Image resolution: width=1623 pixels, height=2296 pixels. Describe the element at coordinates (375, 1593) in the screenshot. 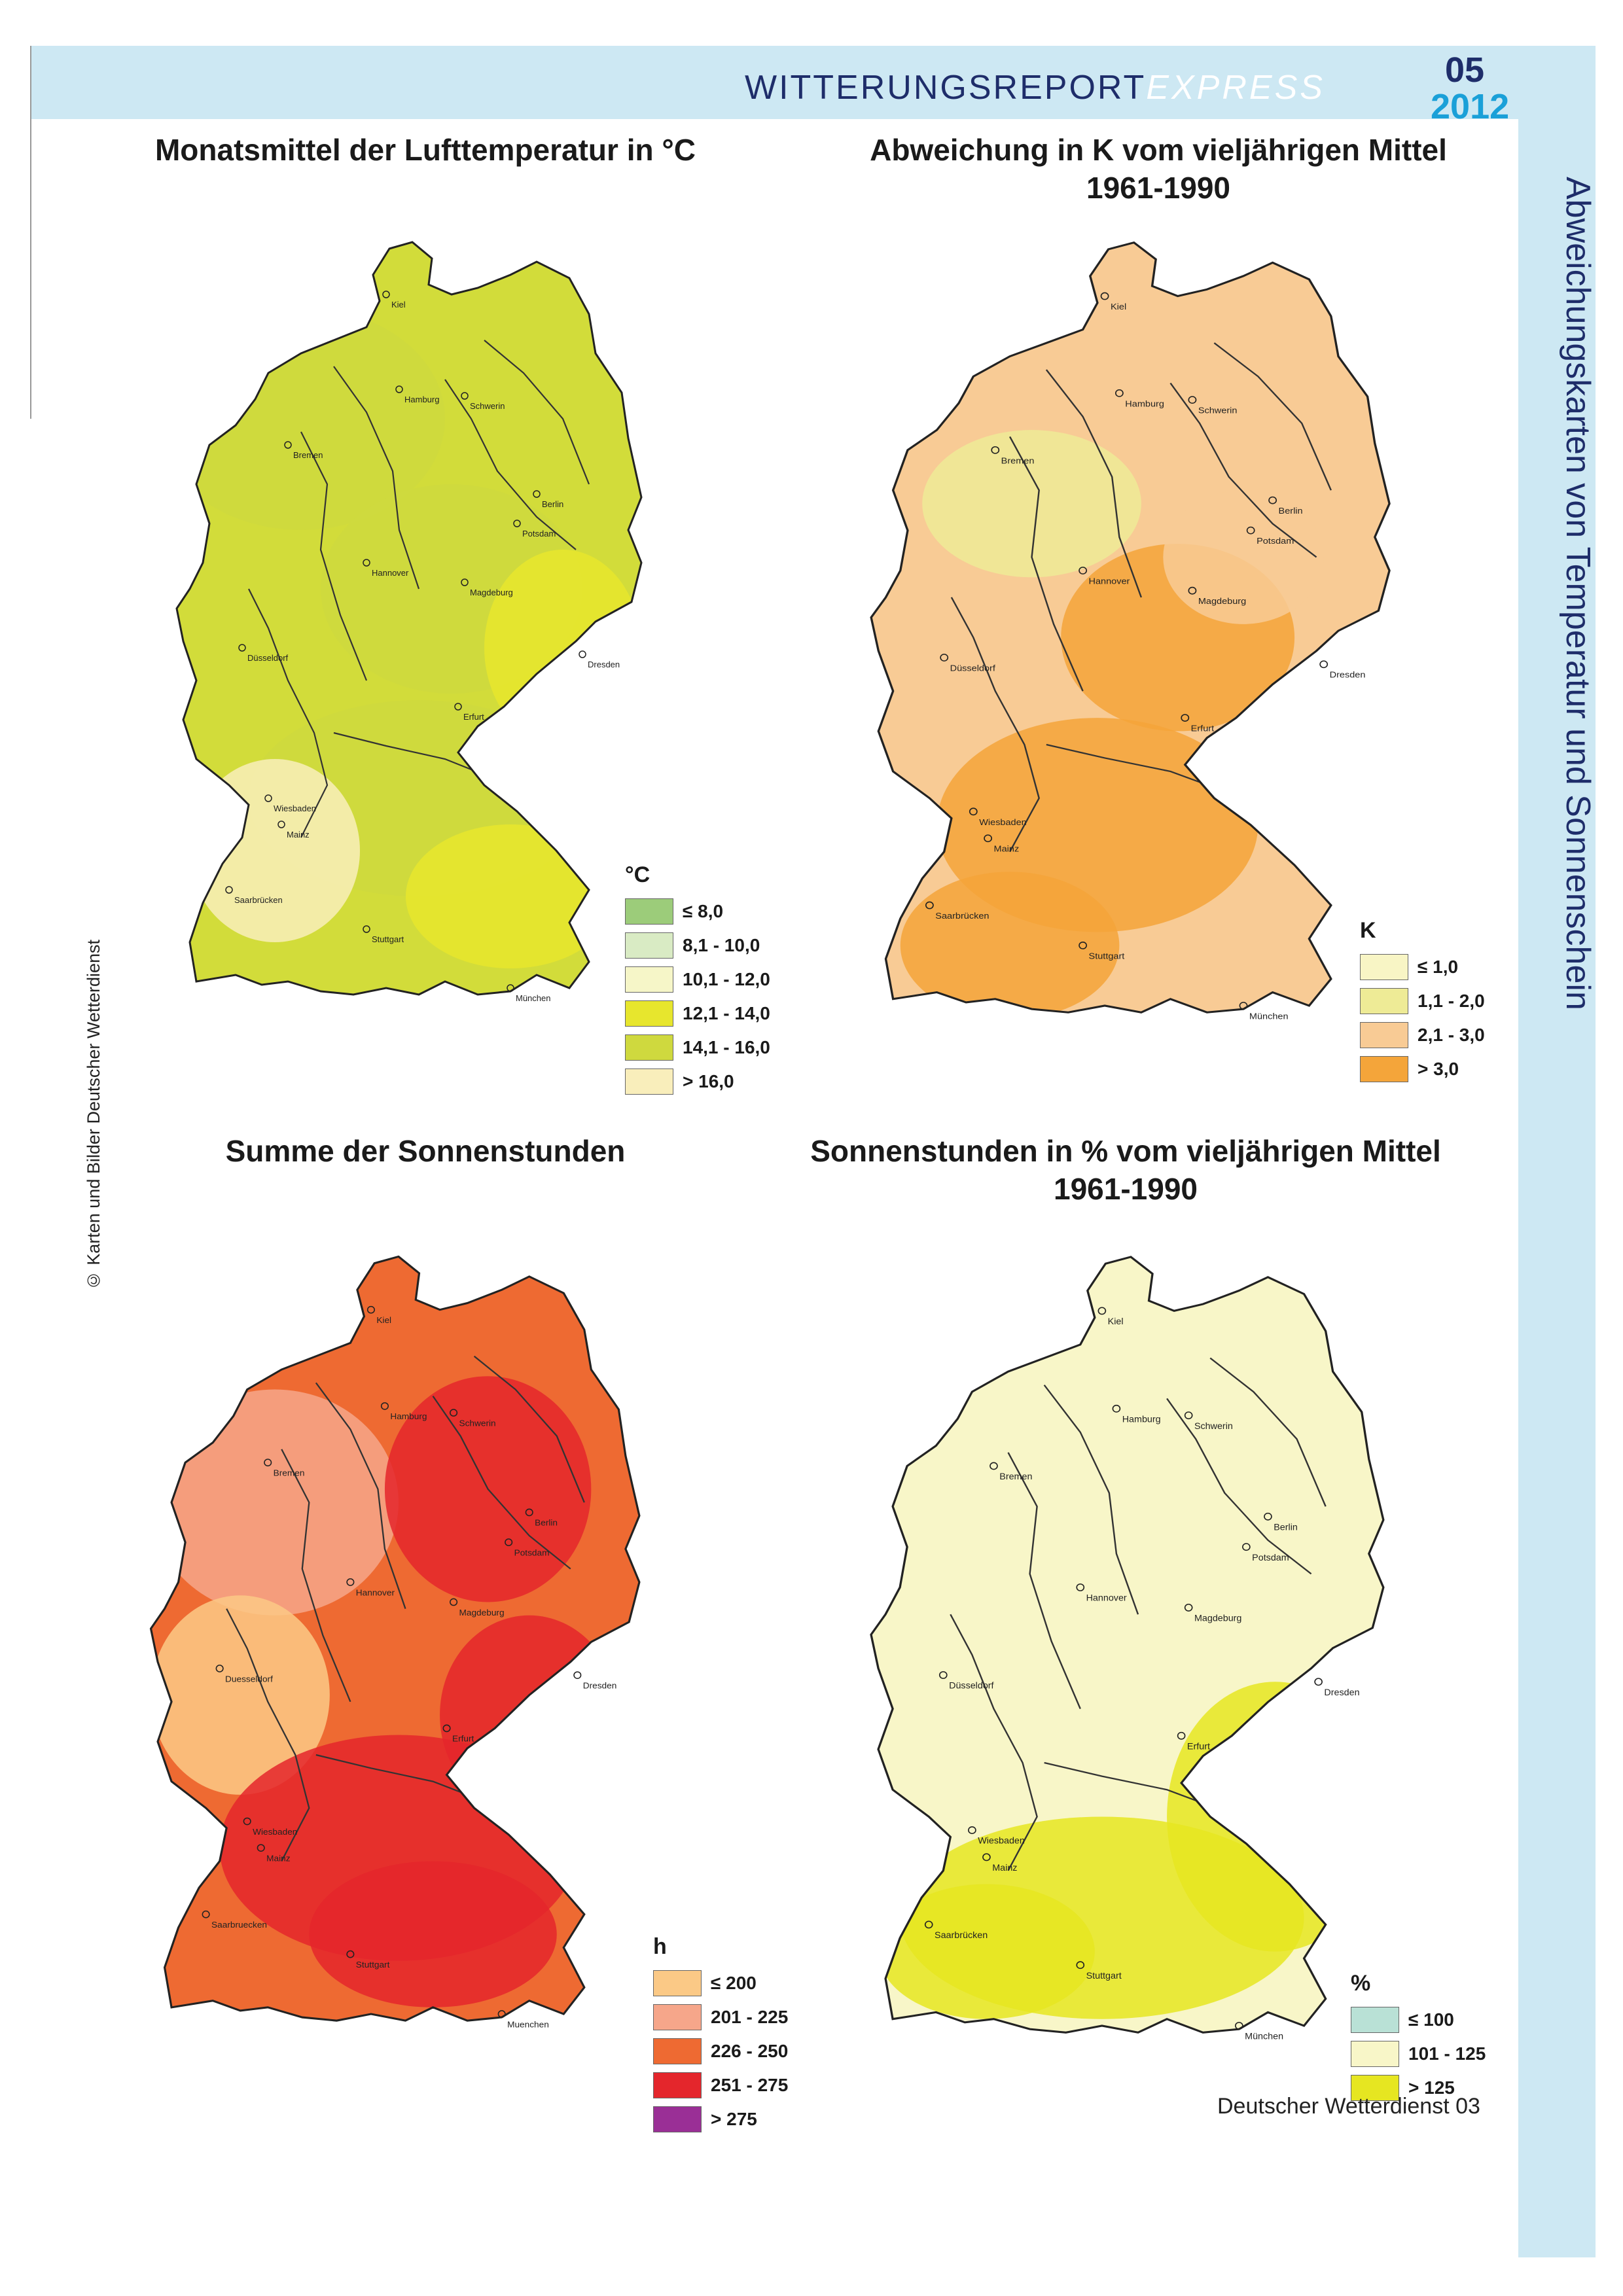

I see `city-label: Hannover` at that location.